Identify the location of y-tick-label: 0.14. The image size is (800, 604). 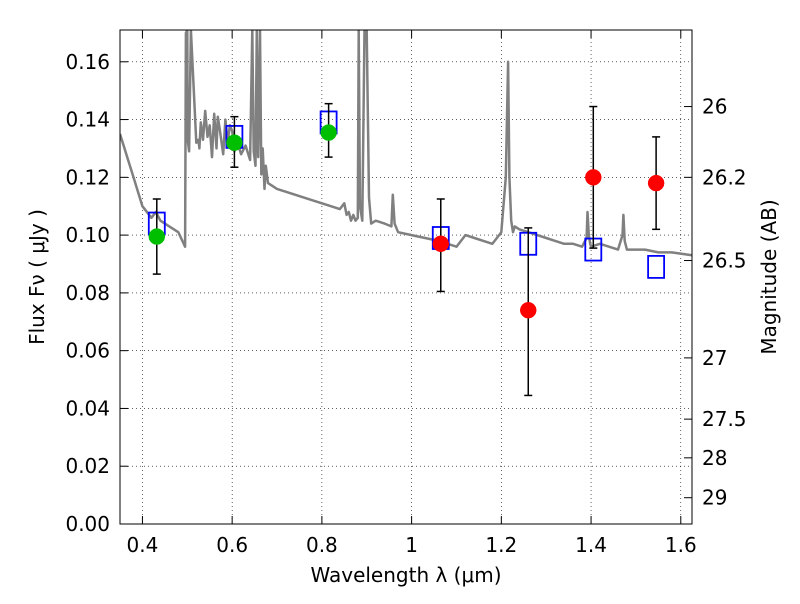
(87, 120).